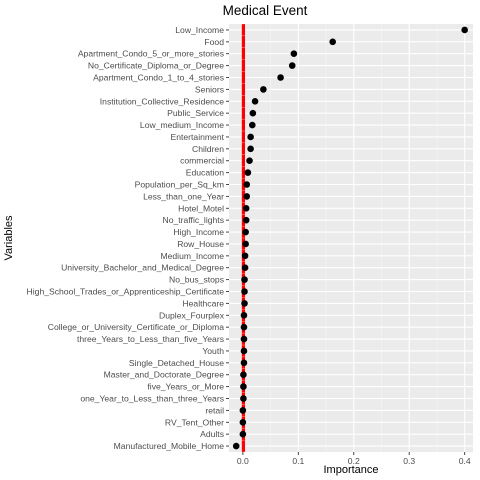  Describe the element at coordinates (465, 461) in the screenshot. I see `x-tick-label: 0.4` at that location.